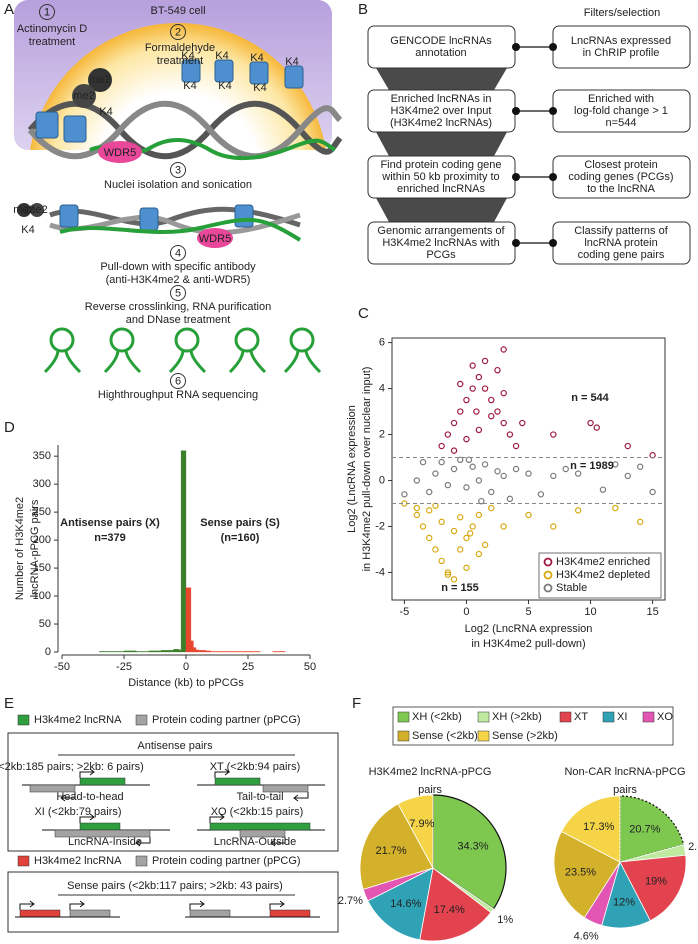 The height and width of the screenshot is (944, 698). I want to click on x-tick-label: 50, so click(310, 667).